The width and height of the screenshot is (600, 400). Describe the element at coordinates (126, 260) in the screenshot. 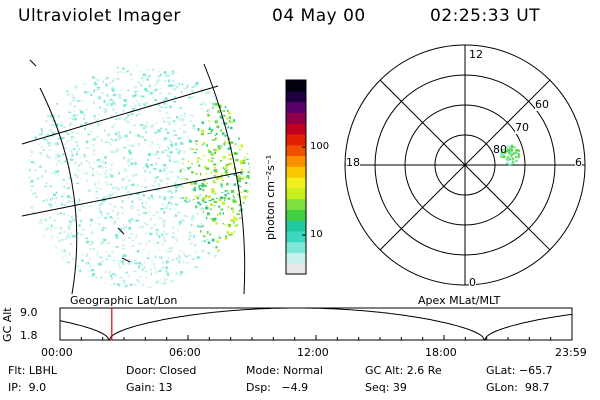

I see `coastline-fragment` at that location.